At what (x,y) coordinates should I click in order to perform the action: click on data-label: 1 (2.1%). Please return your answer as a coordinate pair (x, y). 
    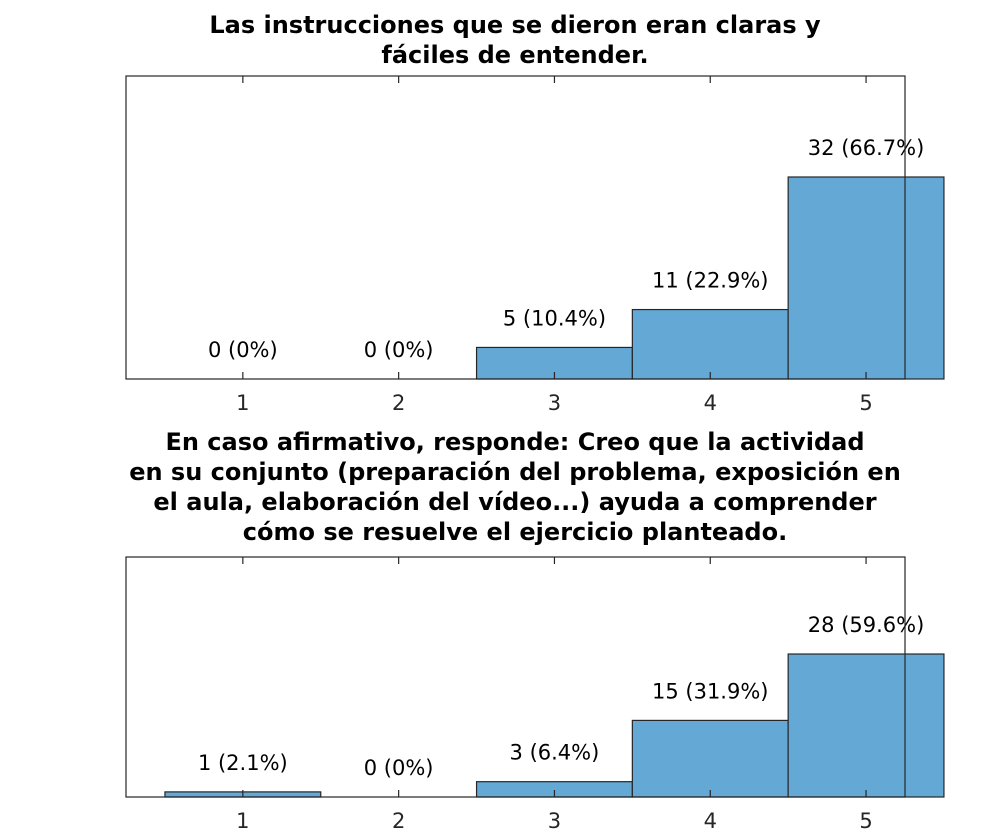
    Looking at the image, I should click on (243, 763).